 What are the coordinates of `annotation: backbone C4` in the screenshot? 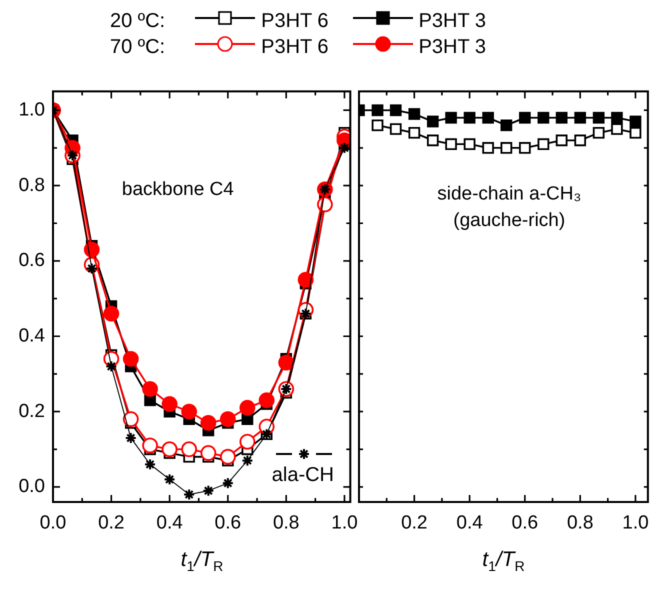 It's located at (178, 189).